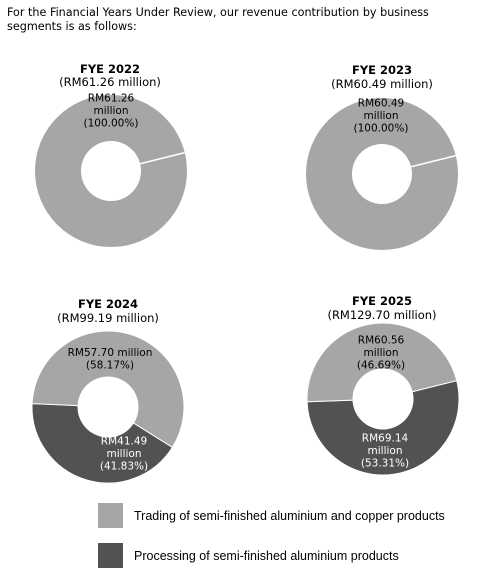  I want to click on legend-swatch-trading, so click(110, 515).